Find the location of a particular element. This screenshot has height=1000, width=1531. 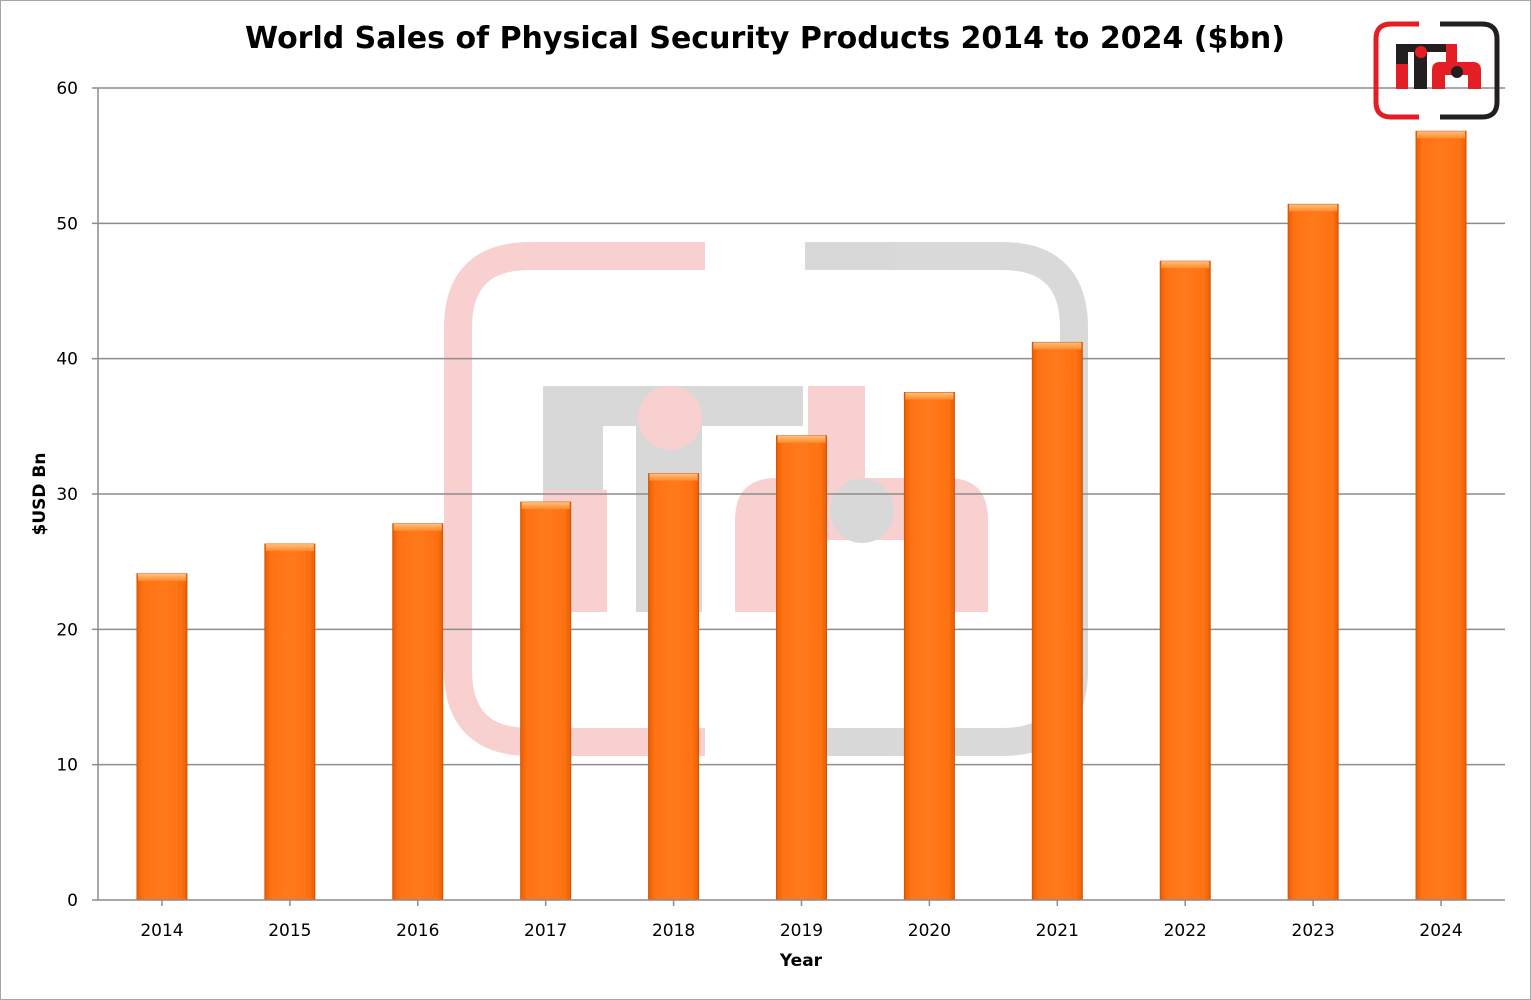

y-tick-label: 30 is located at coordinates (67, 495).